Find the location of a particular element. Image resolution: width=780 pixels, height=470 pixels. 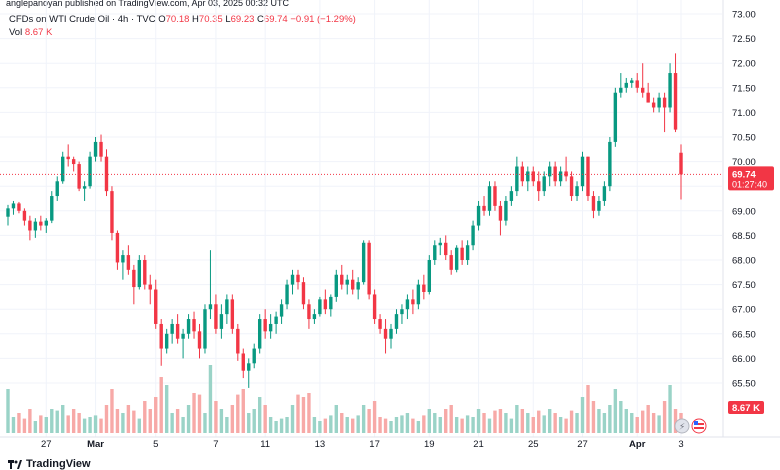

last-price-countdown: 01:27:40 is located at coordinates (749, 184).